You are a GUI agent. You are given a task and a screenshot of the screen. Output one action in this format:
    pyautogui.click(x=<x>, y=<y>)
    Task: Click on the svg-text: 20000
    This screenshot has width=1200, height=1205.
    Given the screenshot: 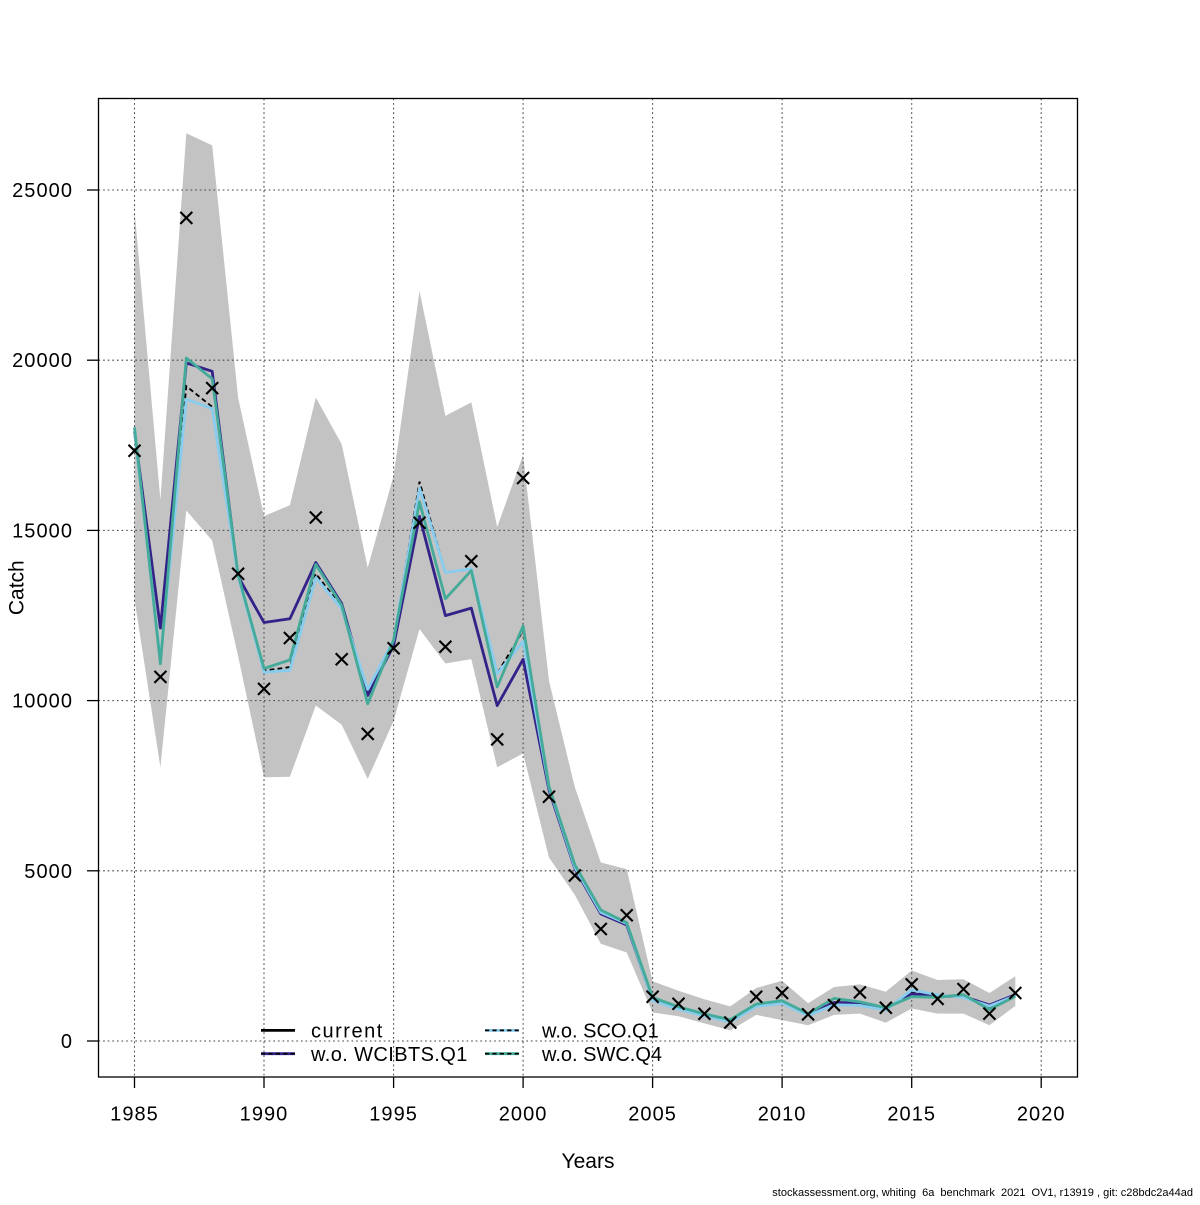 What is the action you would take?
    pyautogui.click(x=42, y=361)
    